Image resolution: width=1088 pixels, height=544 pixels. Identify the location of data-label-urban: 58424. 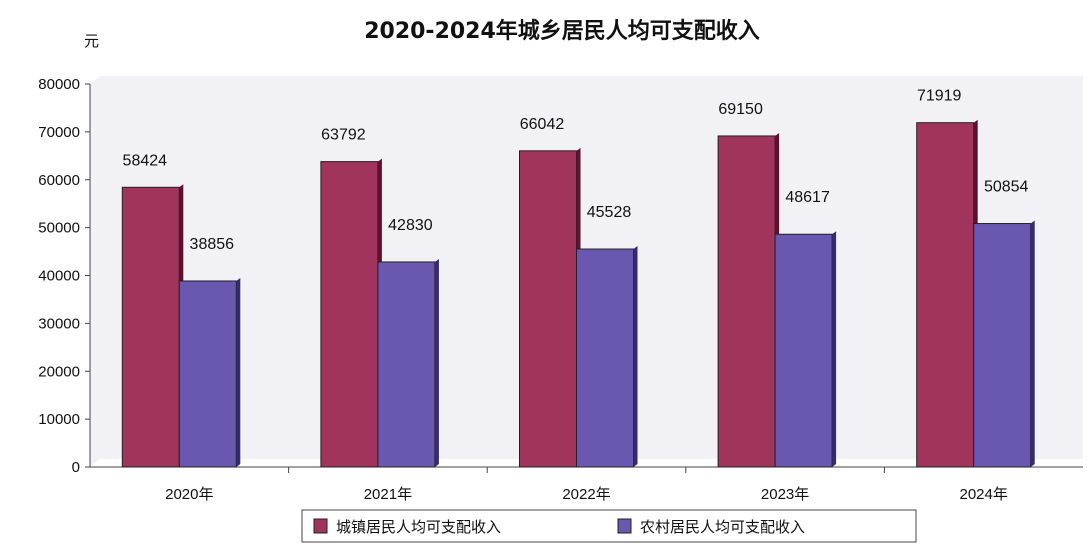
(145, 160).